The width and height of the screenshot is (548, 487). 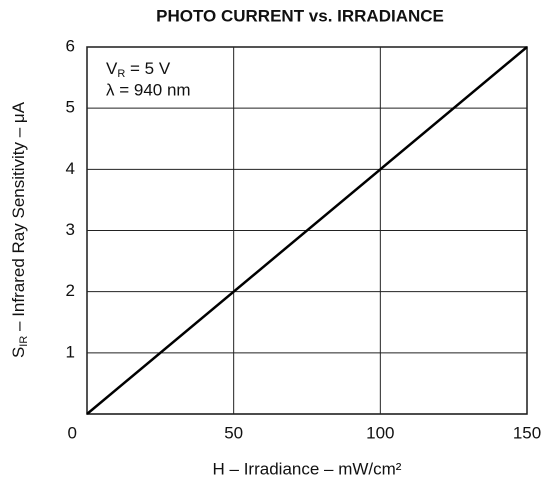 What do you see at coordinates (307, 468) in the screenshot?
I see `x-axis-label: H – Irradiance – mW/cm²` at bounding box center [307, 468].